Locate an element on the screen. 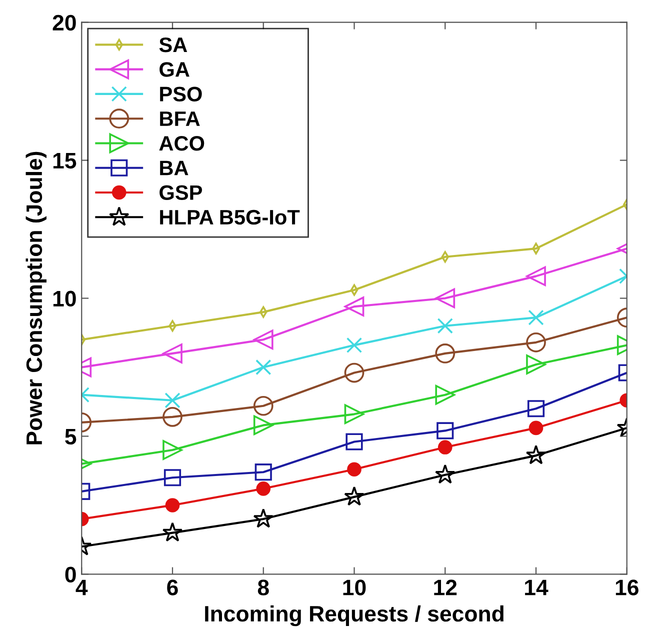  x-axis-title: Incoming Requests / second is located at coordinates (354, 615).